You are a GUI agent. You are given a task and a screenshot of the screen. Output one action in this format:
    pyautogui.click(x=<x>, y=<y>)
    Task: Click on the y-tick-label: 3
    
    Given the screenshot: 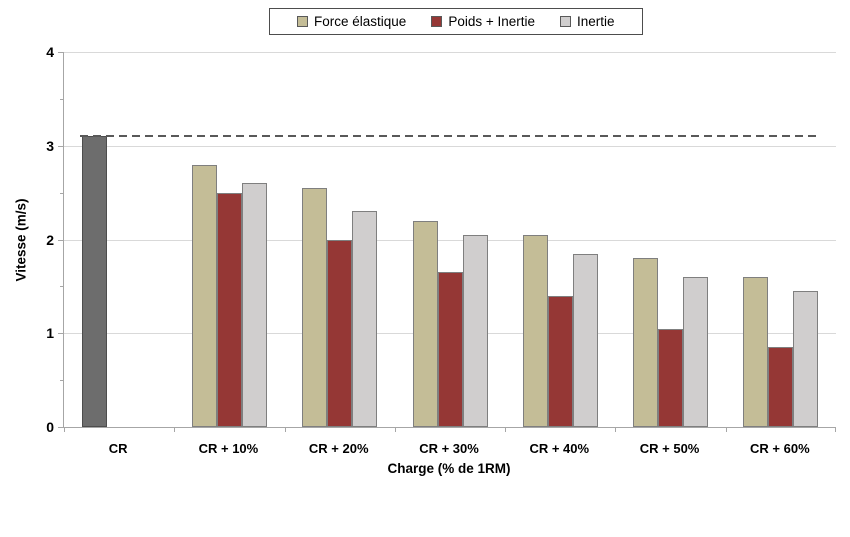 What is the action you would take?
    pyautogui.click(x=50, y=145)
    